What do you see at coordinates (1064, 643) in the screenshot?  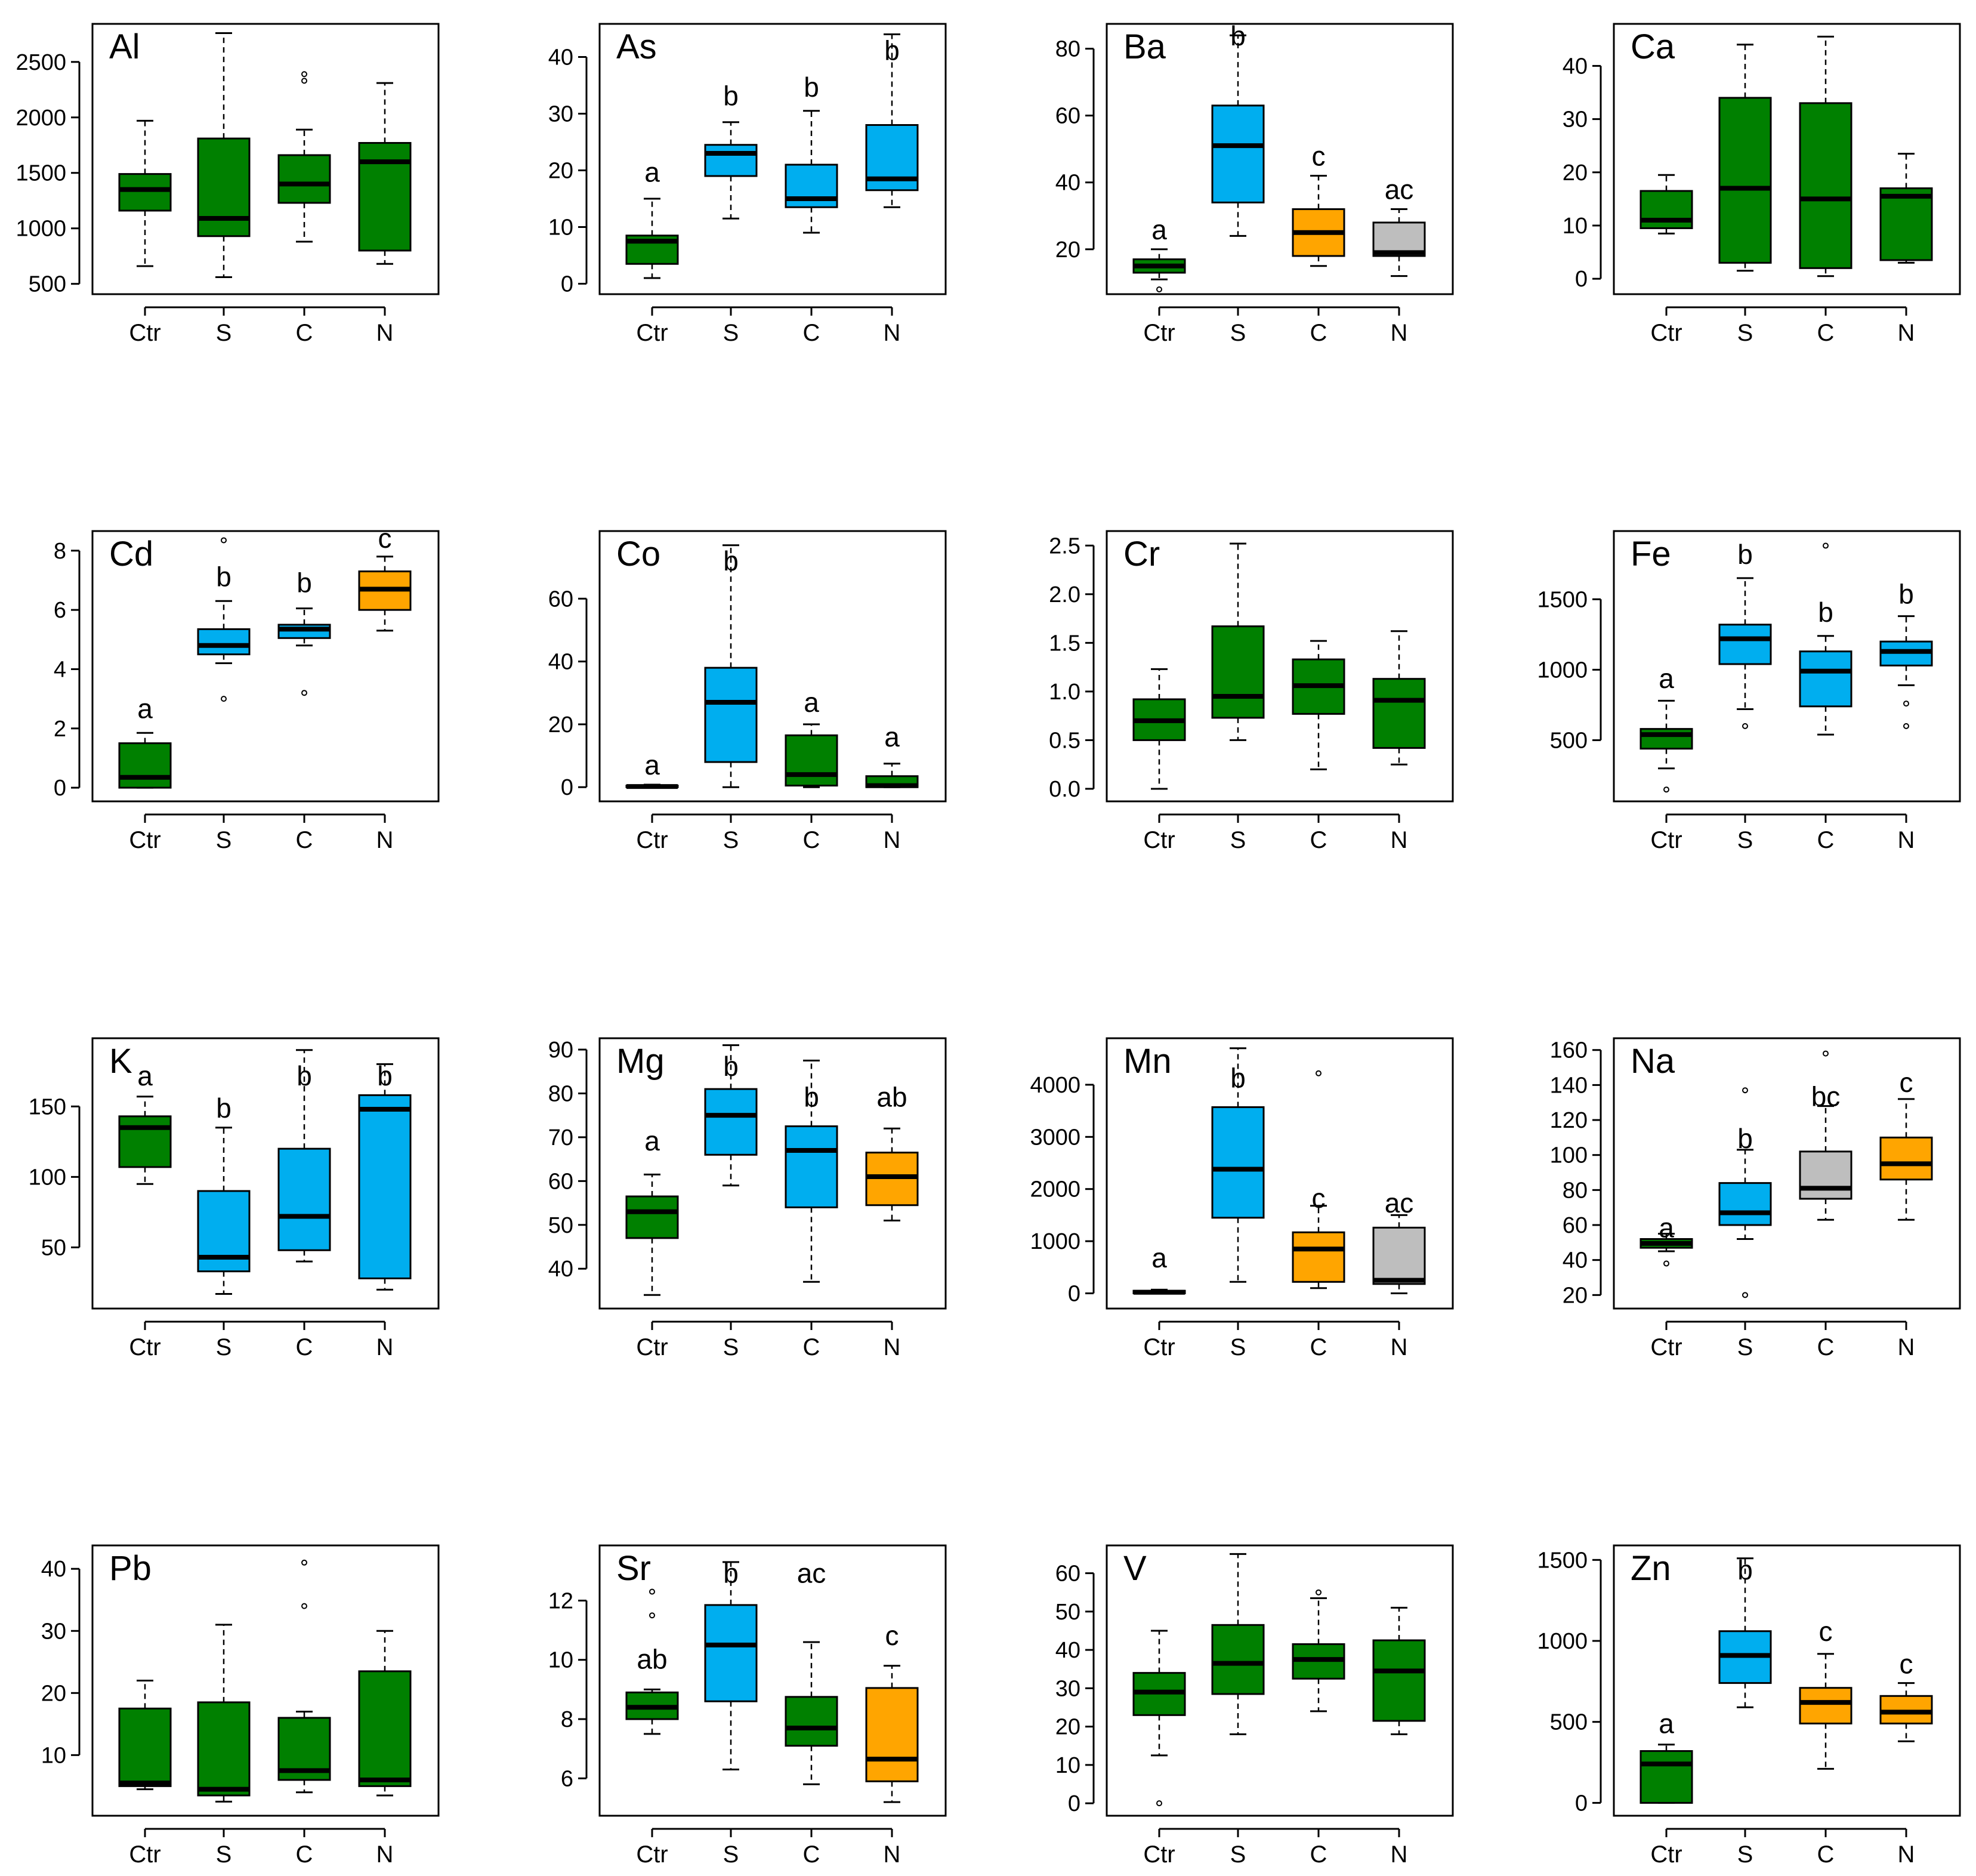 I see `y-tick-label: 1.5` at bounding box center [1064, 643].